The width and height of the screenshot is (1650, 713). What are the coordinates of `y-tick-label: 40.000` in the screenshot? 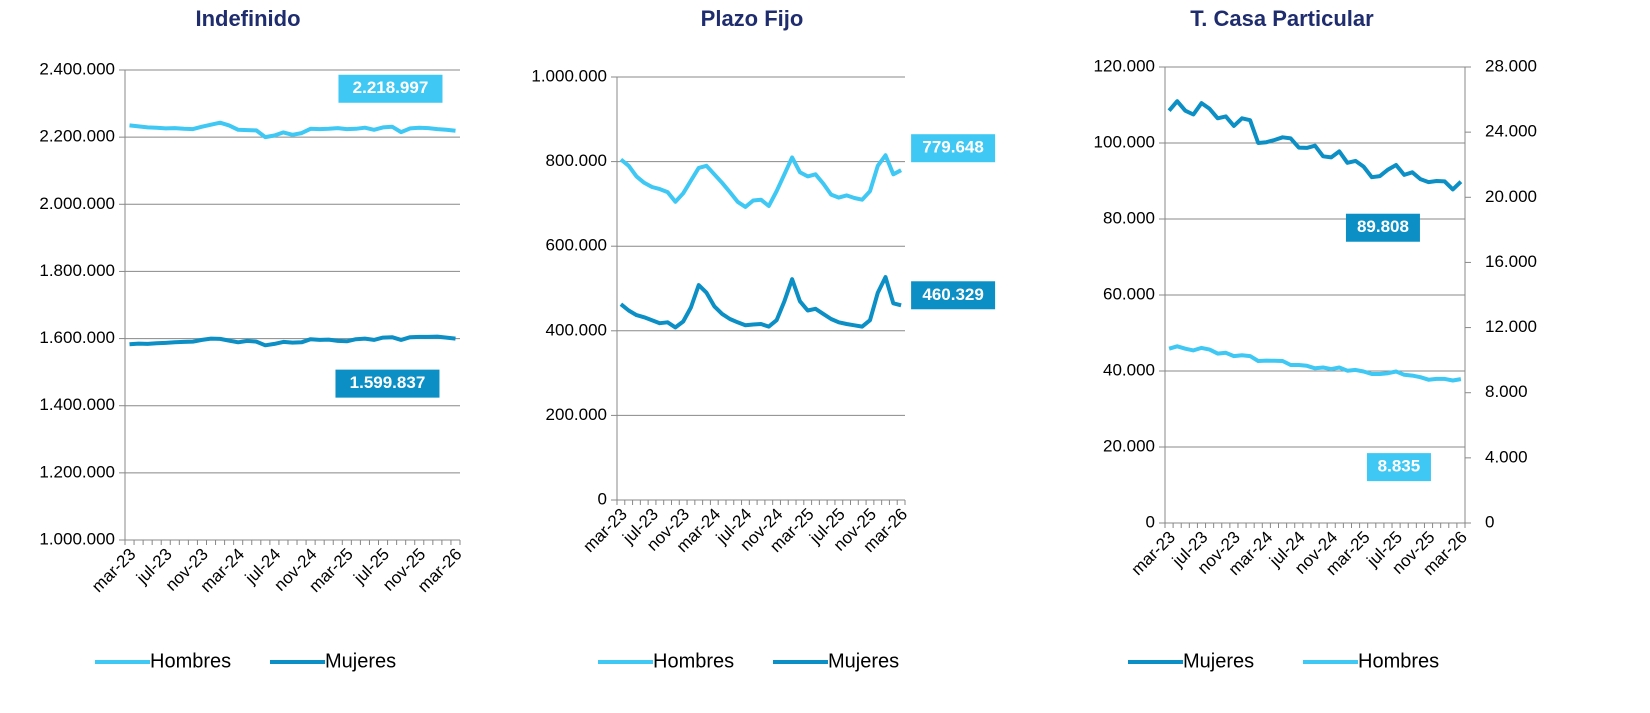 It's located at (1129, 369).